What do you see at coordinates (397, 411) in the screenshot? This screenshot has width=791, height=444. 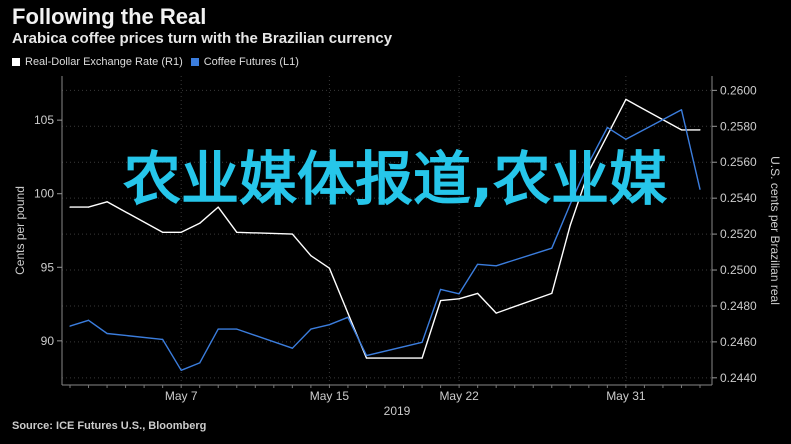 I see `x-axis-label: 2019` at bounding box center [397, 411].